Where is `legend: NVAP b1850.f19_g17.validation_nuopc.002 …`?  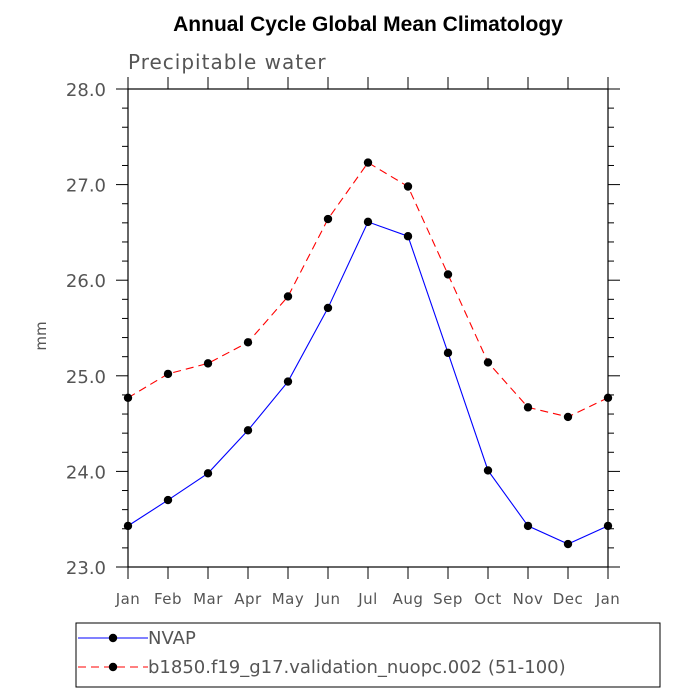
legend: NVAP b1850.f19_g17.validation_nuopc.002 … is located at coordinates (368, 655).